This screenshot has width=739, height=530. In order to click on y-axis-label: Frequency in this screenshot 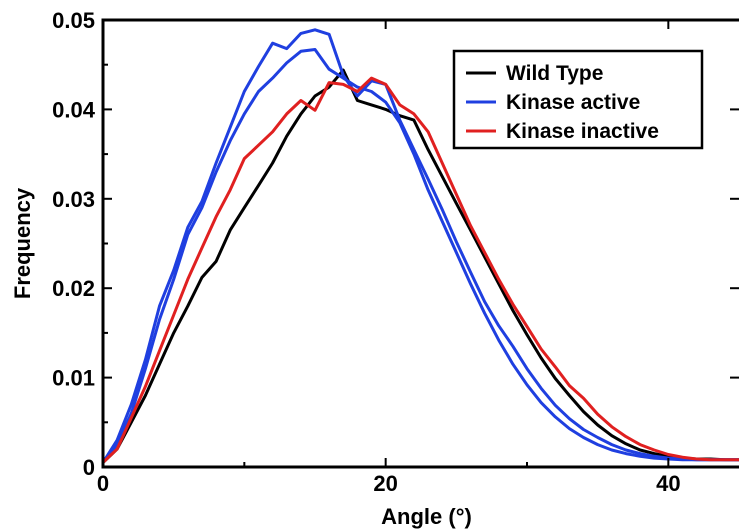, I will do `click(22, 243)`.